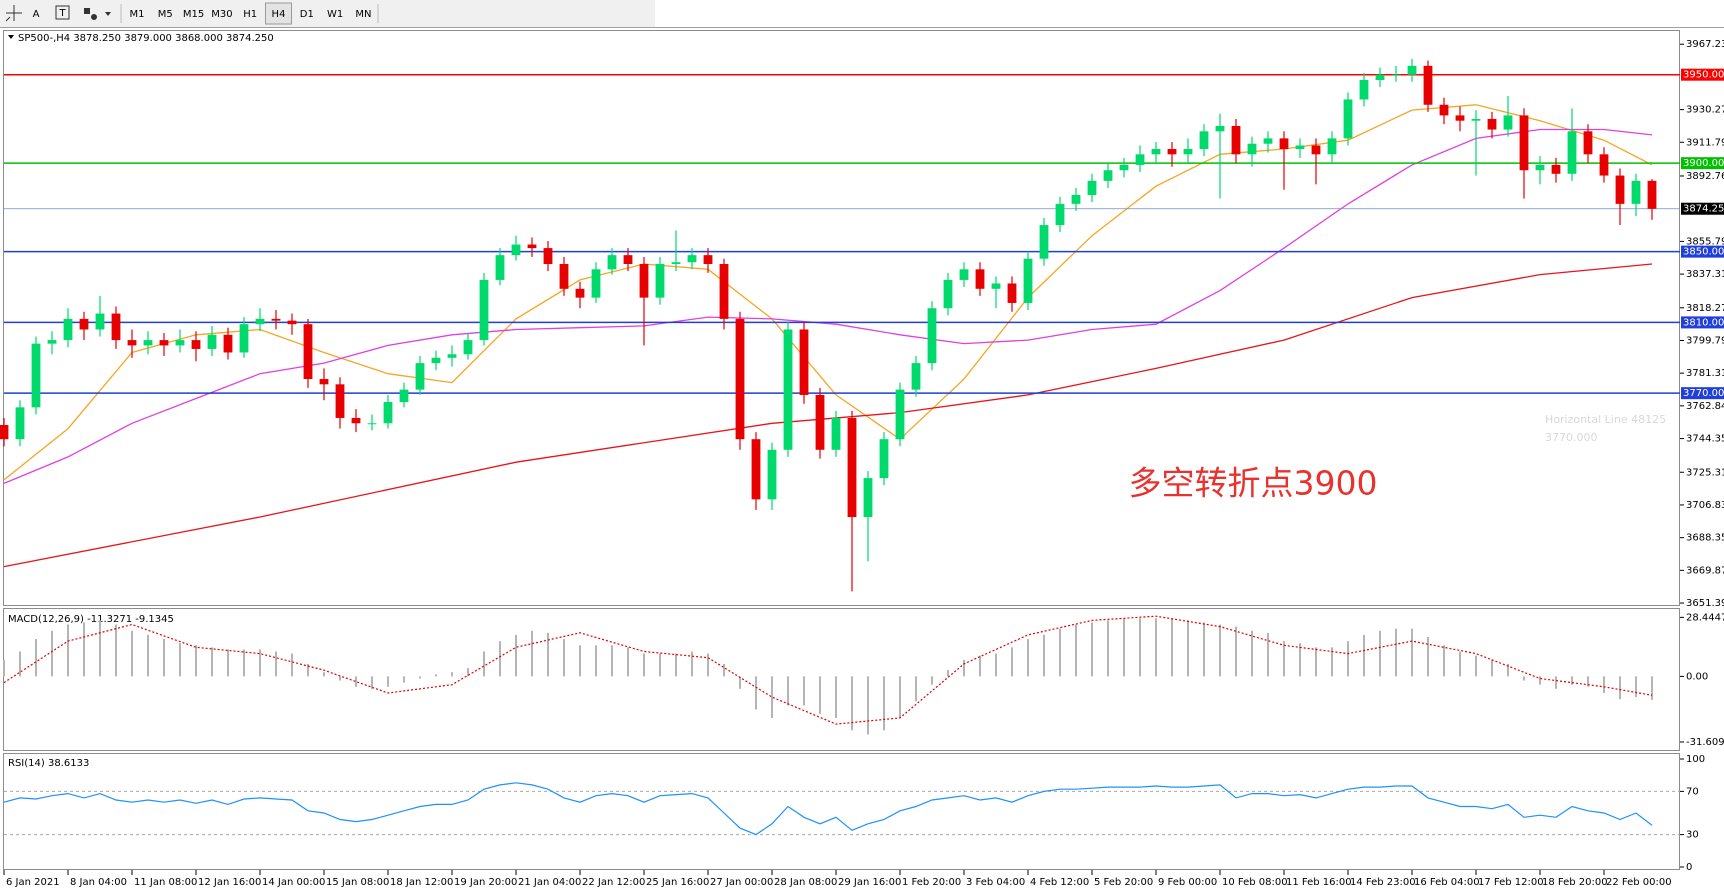  What do you see at coordinates (165, 14) in the screenshot?
I see `timeframe-button: M5` at bounding box center [165, 14].